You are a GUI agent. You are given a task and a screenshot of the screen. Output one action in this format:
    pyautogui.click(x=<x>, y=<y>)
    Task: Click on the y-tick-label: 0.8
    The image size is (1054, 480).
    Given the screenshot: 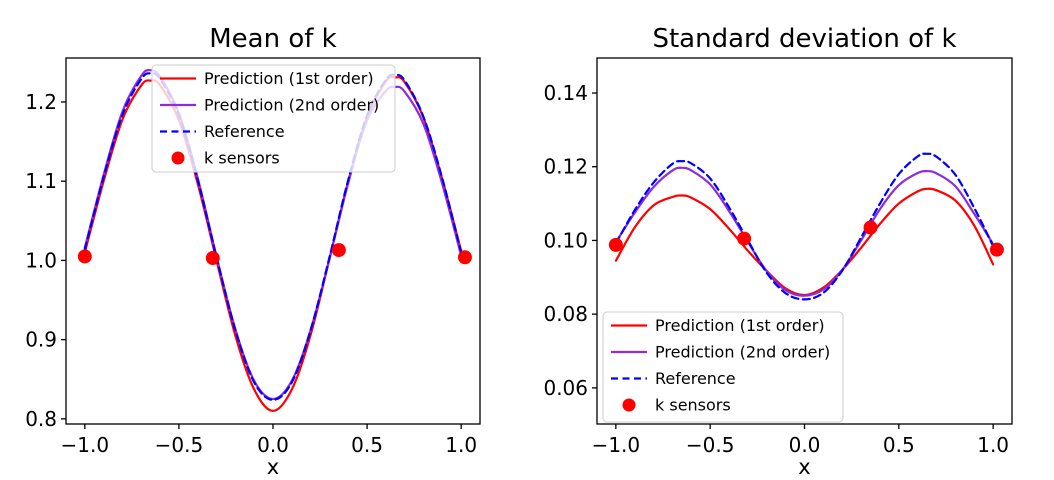 What is the action you would take?
    pyautogui.click(x=41, y=419)
    